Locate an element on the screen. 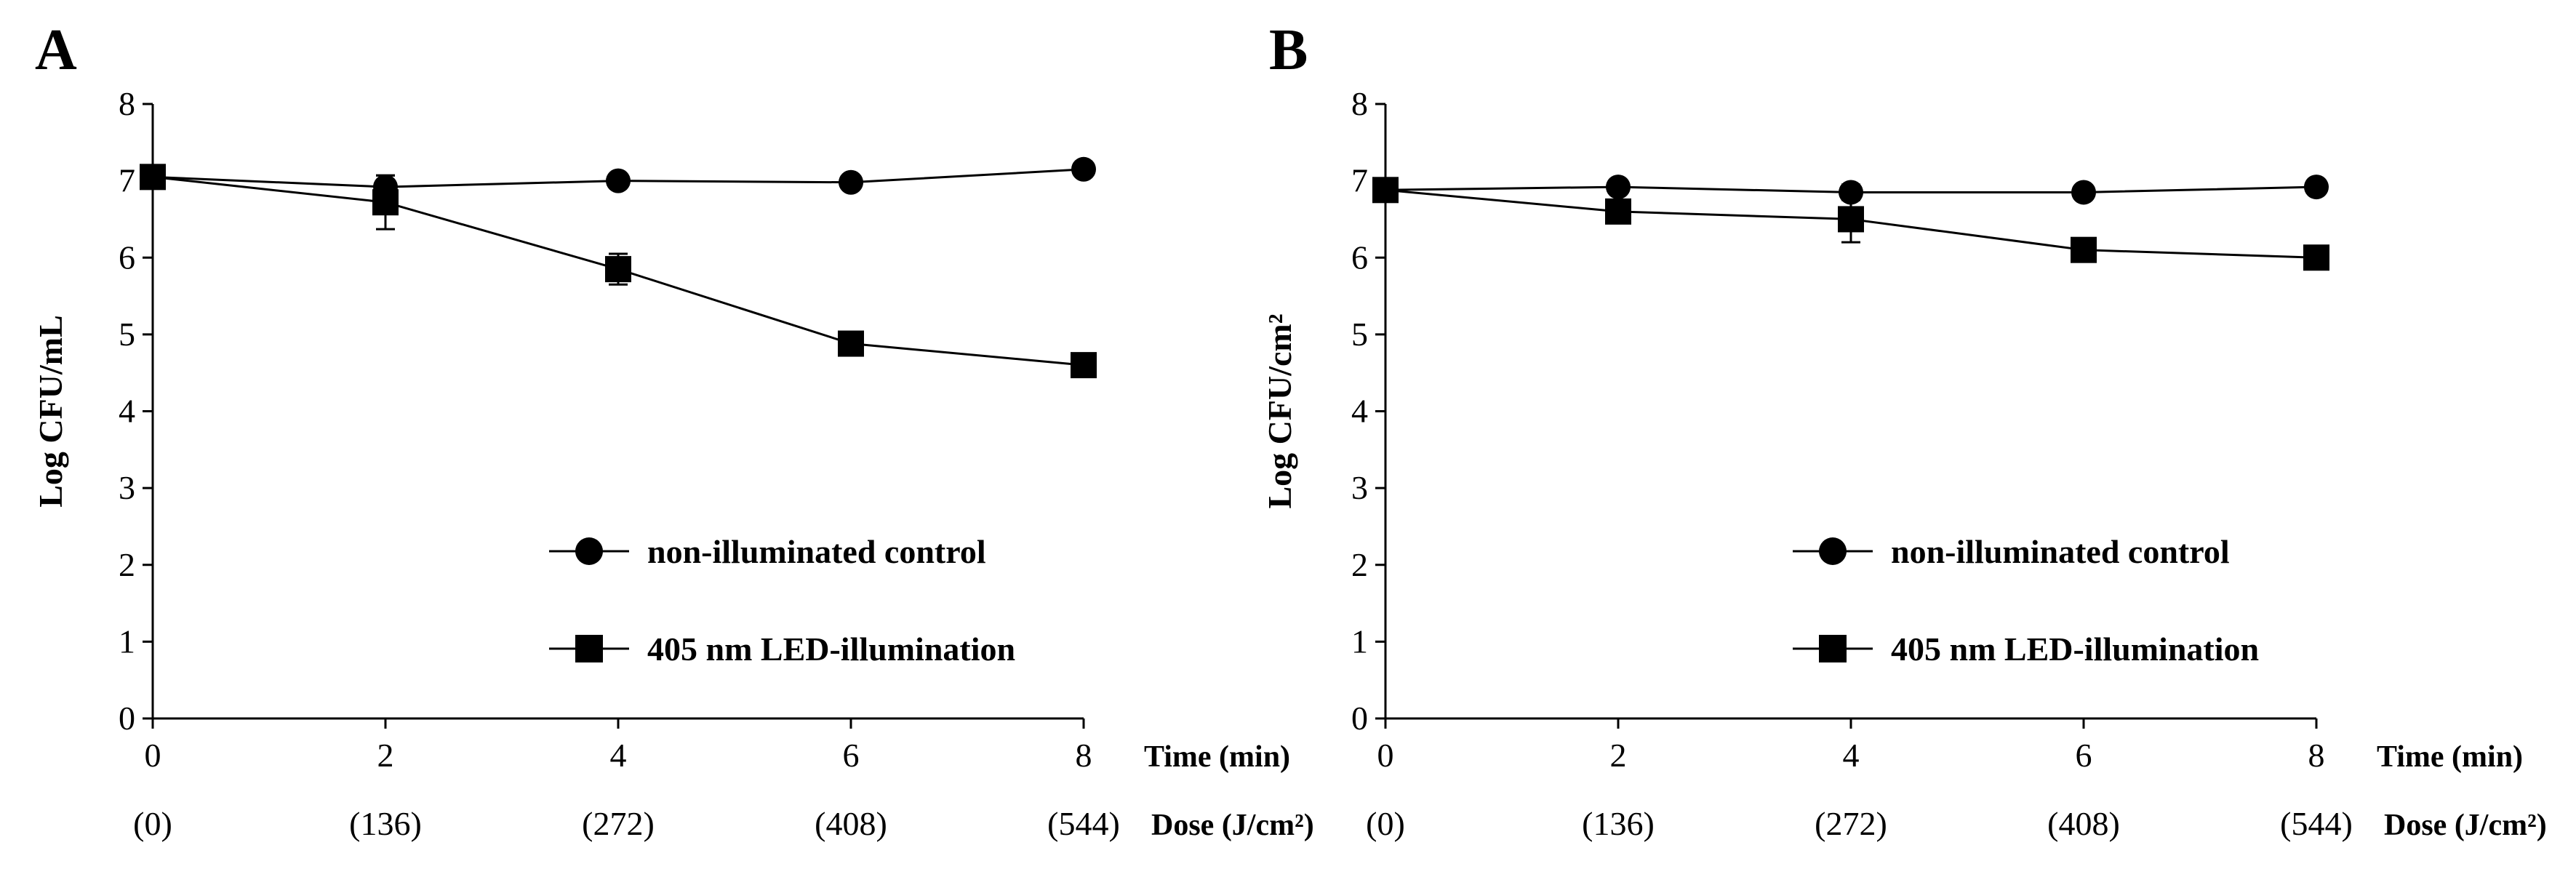  panel-label: A is located at coordinates (56, 50).